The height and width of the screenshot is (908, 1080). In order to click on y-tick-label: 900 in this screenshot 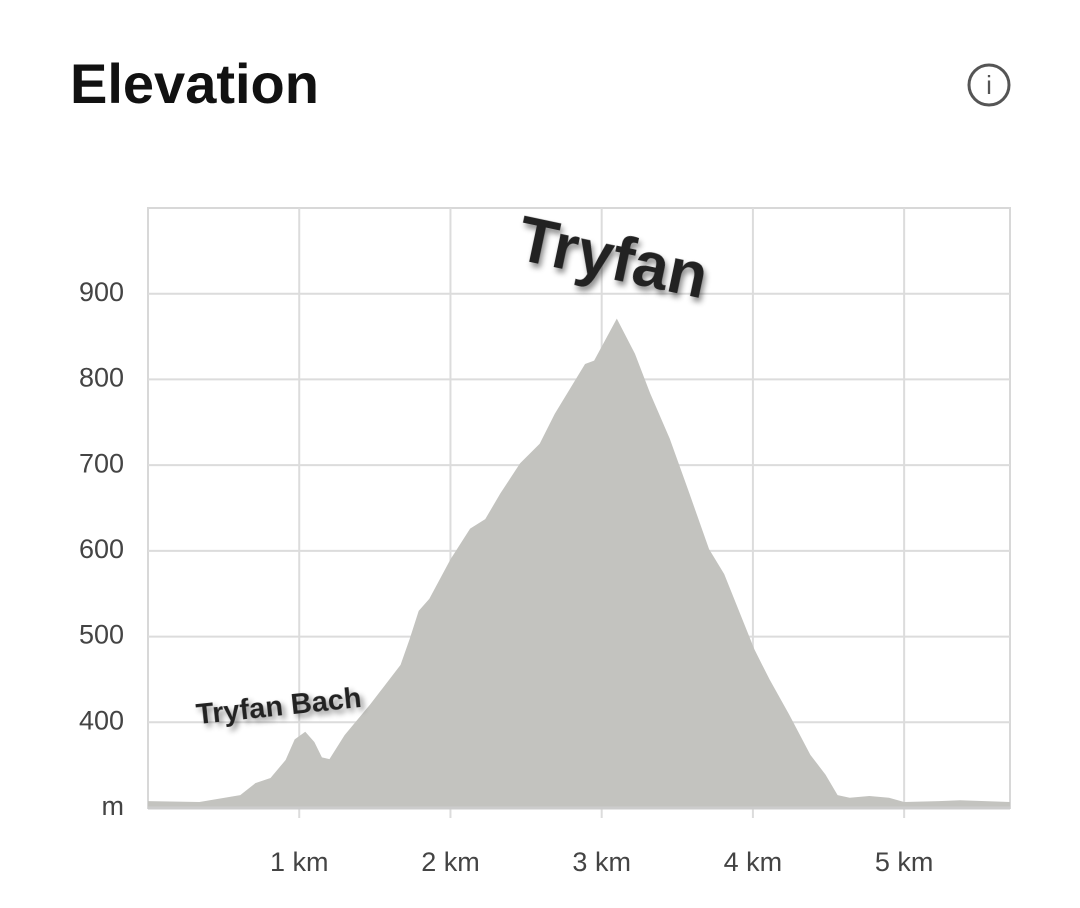, I will do `click(101, 292)`.